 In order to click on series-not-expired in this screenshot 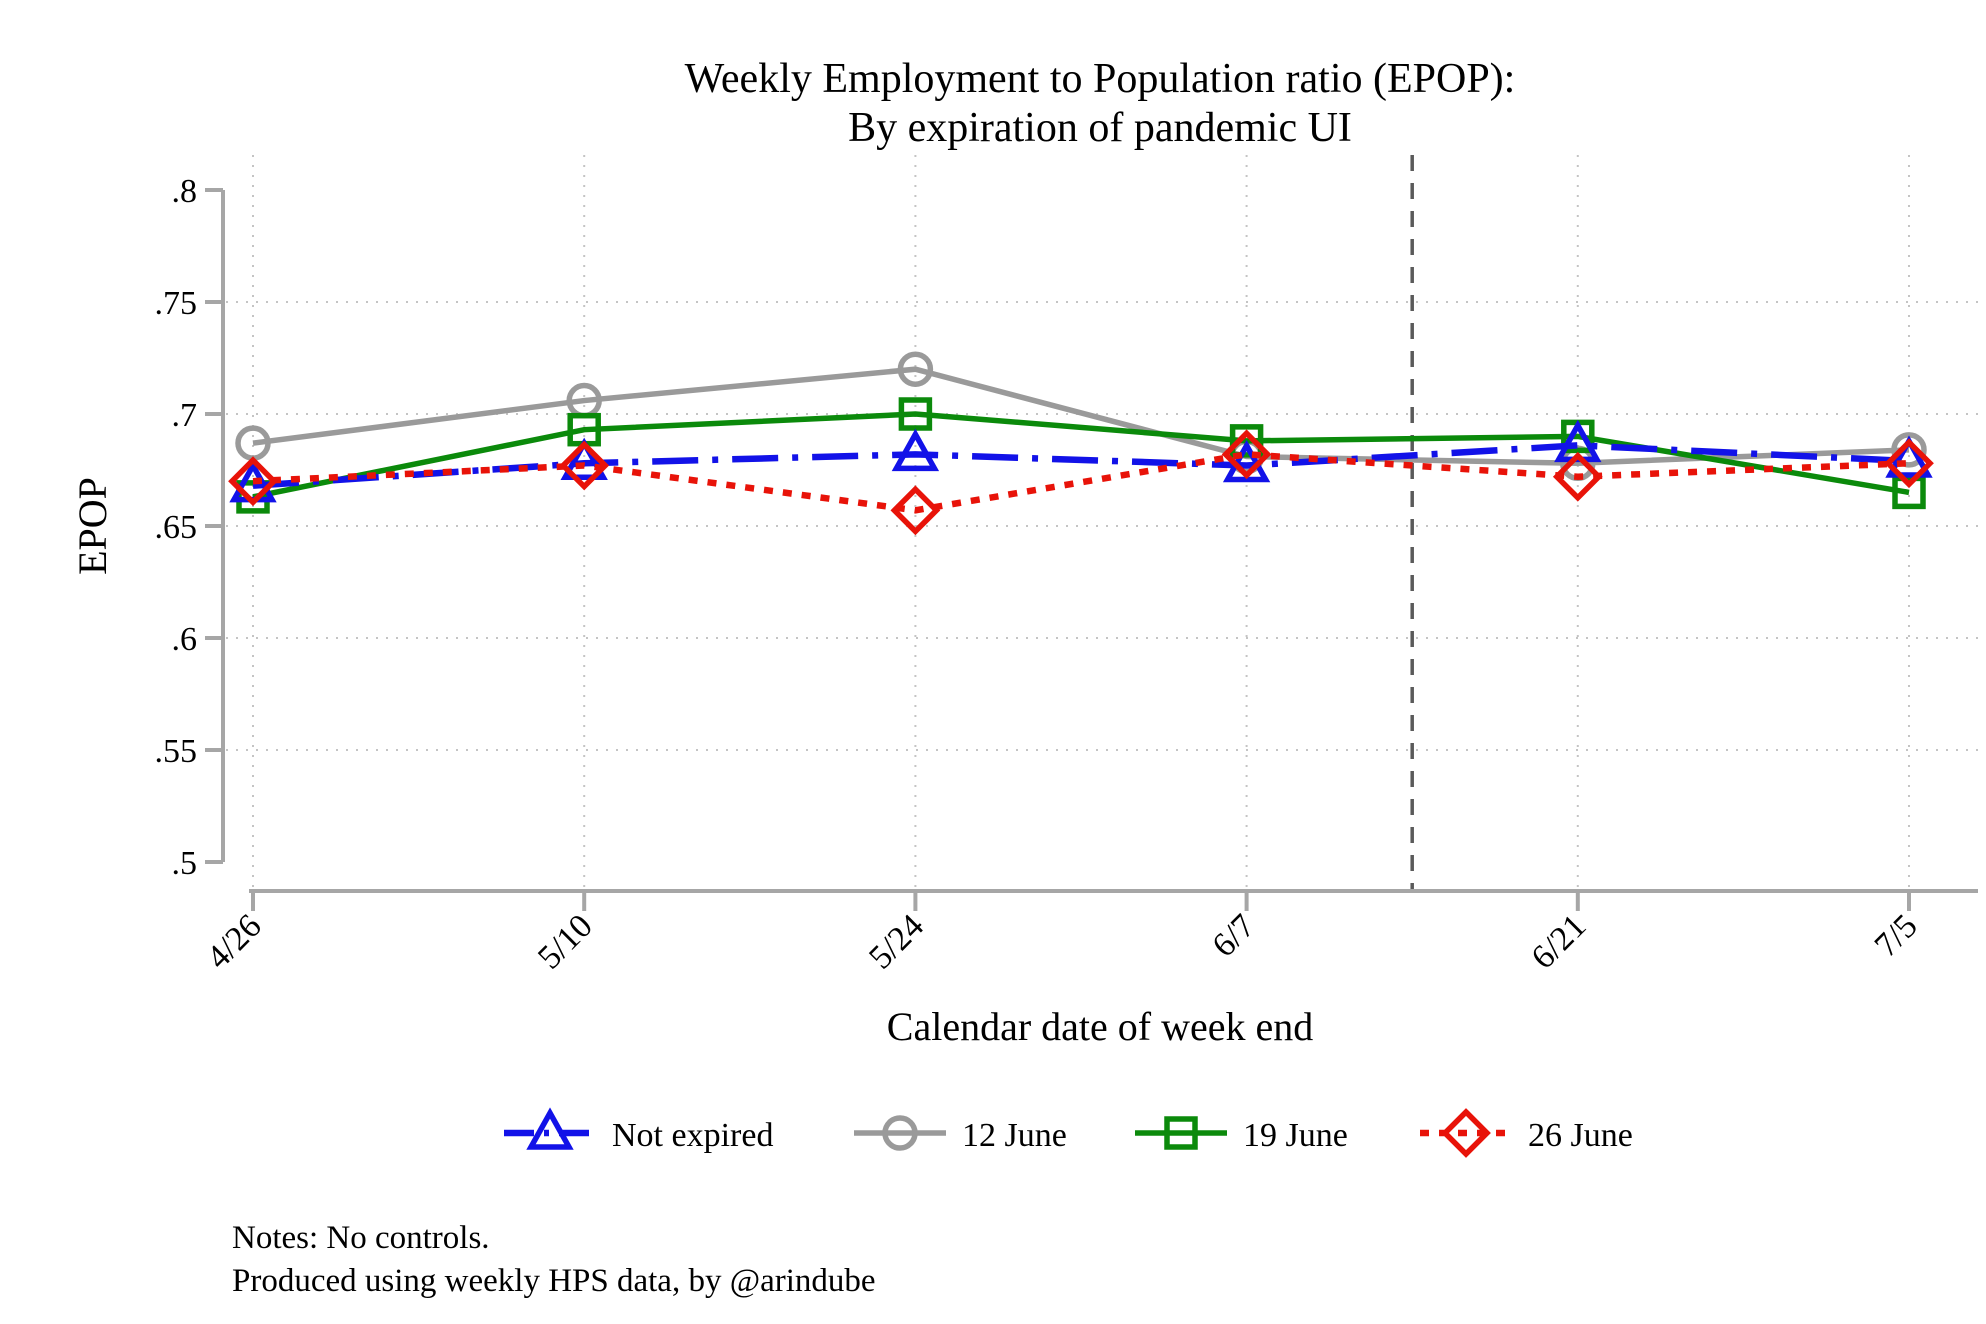, I will do `click(1081, 461)`.